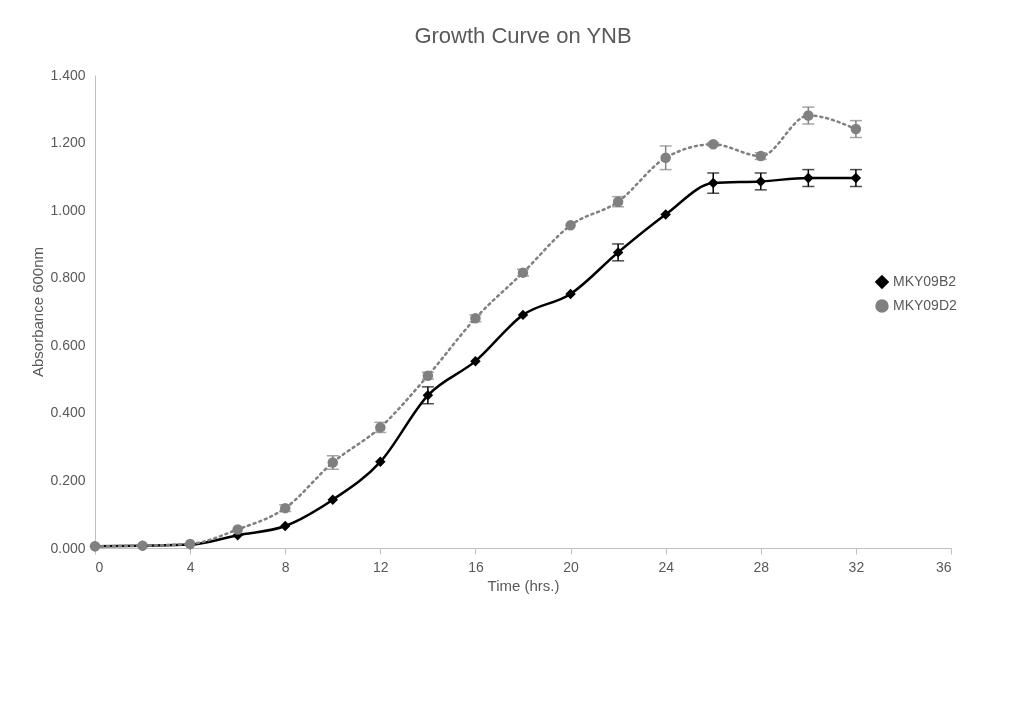 Image resolution: width=1035 pixels, height=706 pixels. What do you see at coordinates (523, 585) in the screenshot?
I see `x-axis-title: Time (hrs.)` at bounding box center [523, 585].